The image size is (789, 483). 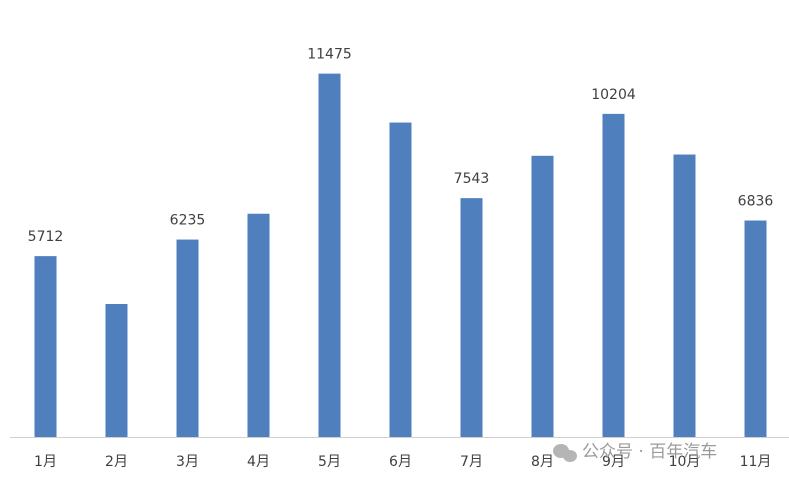 What do you see at coordinates (613, 95) in the screenshot?
I see `data-label: 10204` at bounding box center [613, 95].